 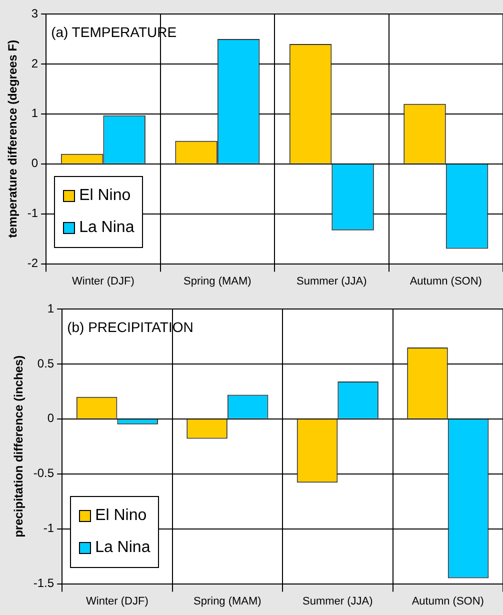 What do you see at coordinates (34, 63) in the screenshot?
I see `y-tick-label: 2` at bounding box center [34, 63].